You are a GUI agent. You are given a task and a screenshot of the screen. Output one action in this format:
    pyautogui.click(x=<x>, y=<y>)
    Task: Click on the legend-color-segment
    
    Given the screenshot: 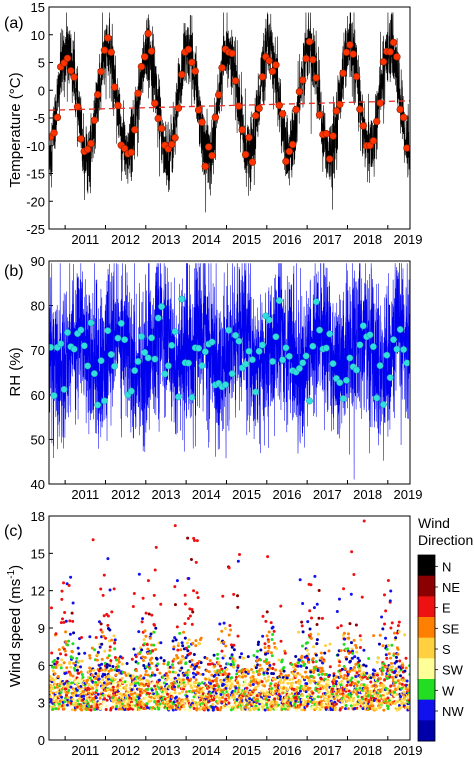 What is the action you would take?
    pyautogui.click(x=426, y=710)
    